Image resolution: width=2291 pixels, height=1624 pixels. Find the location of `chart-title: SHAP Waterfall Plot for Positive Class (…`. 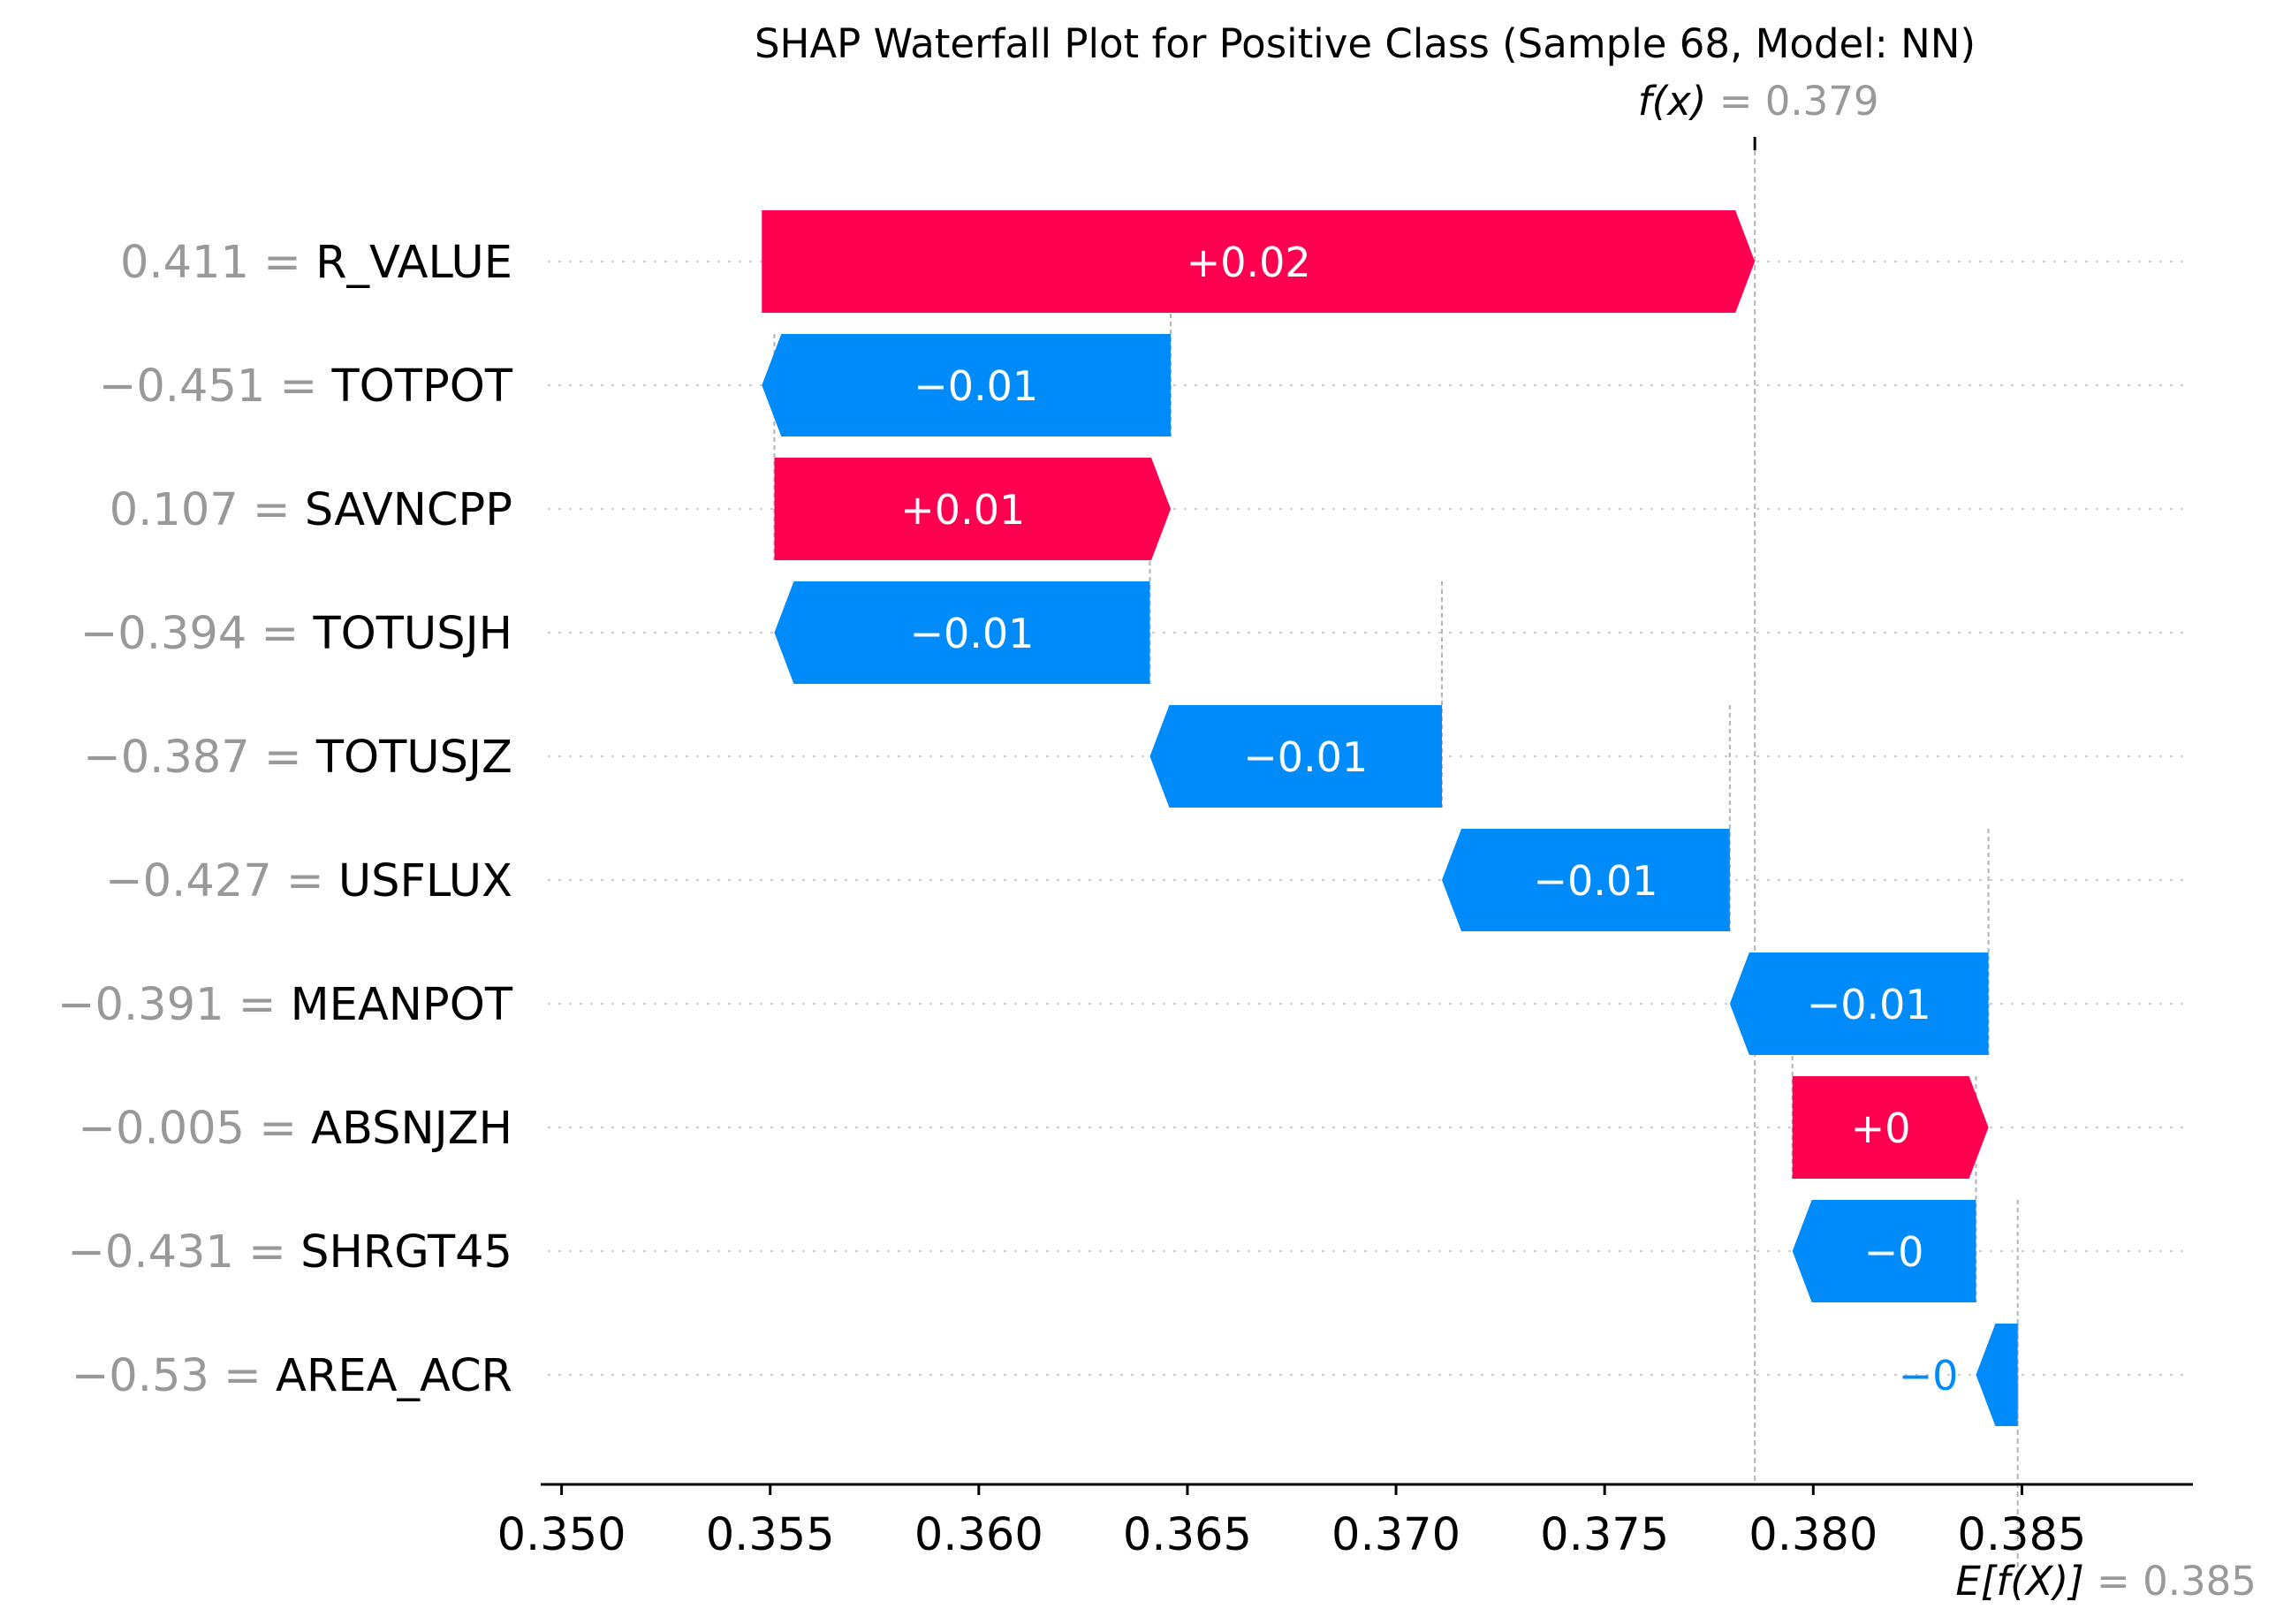

chart-title: SHAP Waterfall Plot for Positive Class (… is located at coordinates (1366, 43).